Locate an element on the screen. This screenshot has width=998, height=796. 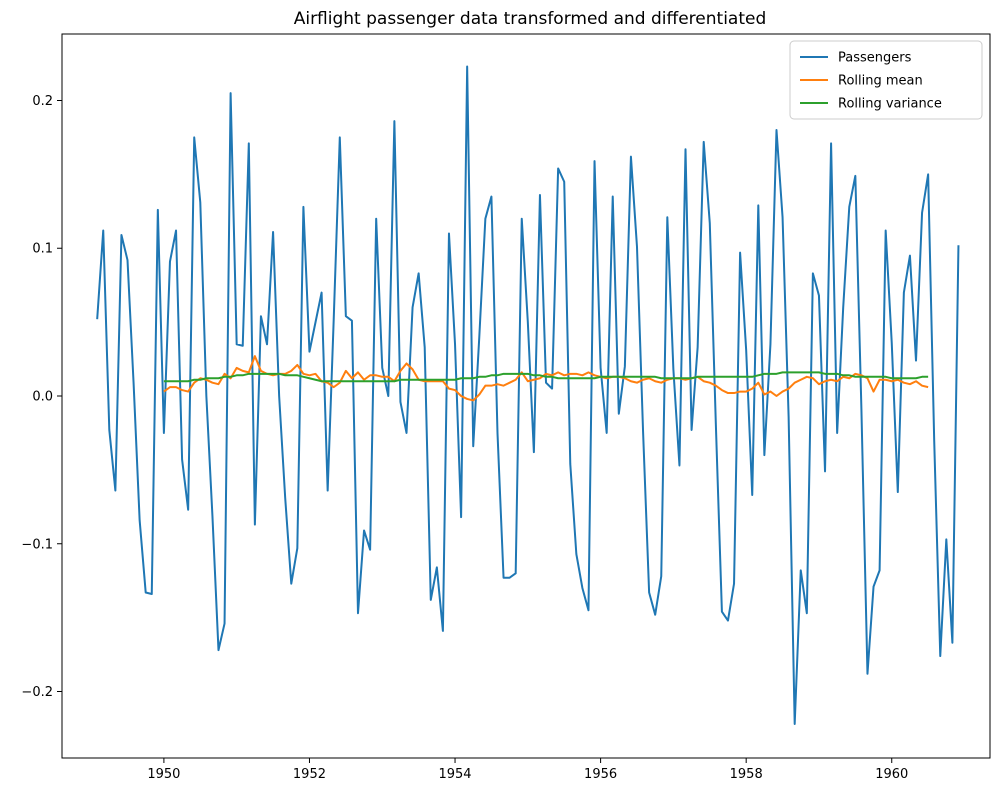
y-tick-label: 0.0 is located at coordinates (42, 397).